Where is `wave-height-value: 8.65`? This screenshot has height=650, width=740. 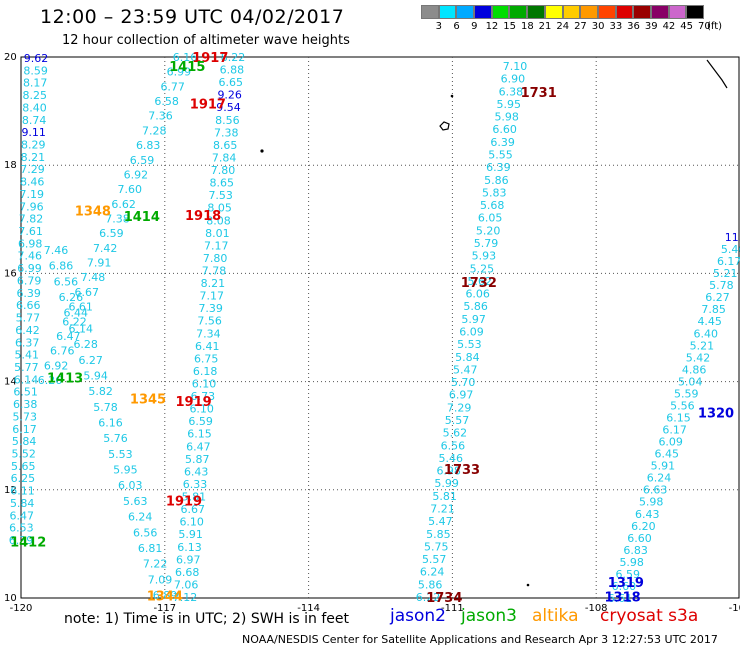
wave-height-value: 8.65 is located at coordinates (222, 183).